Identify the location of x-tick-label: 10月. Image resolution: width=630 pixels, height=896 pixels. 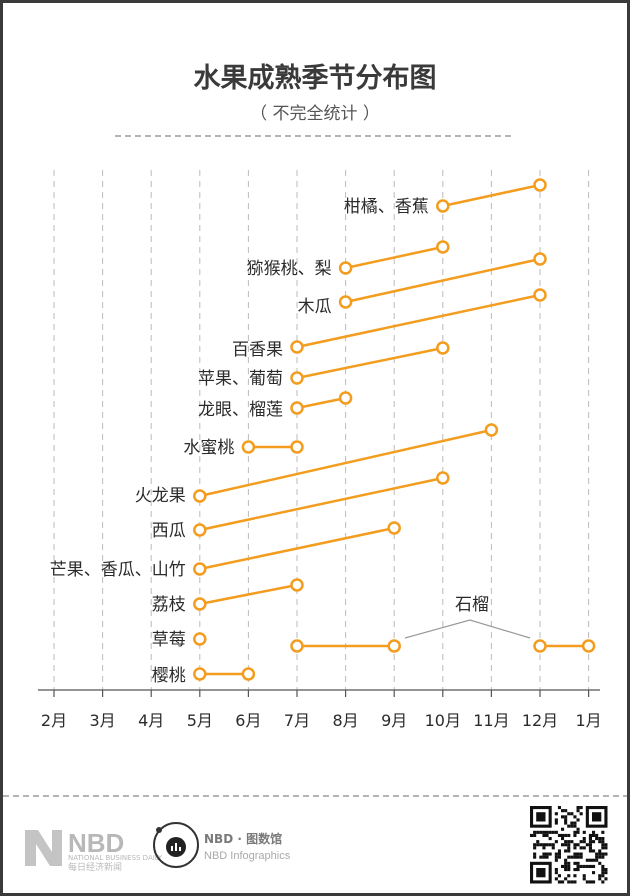
(443, 720).